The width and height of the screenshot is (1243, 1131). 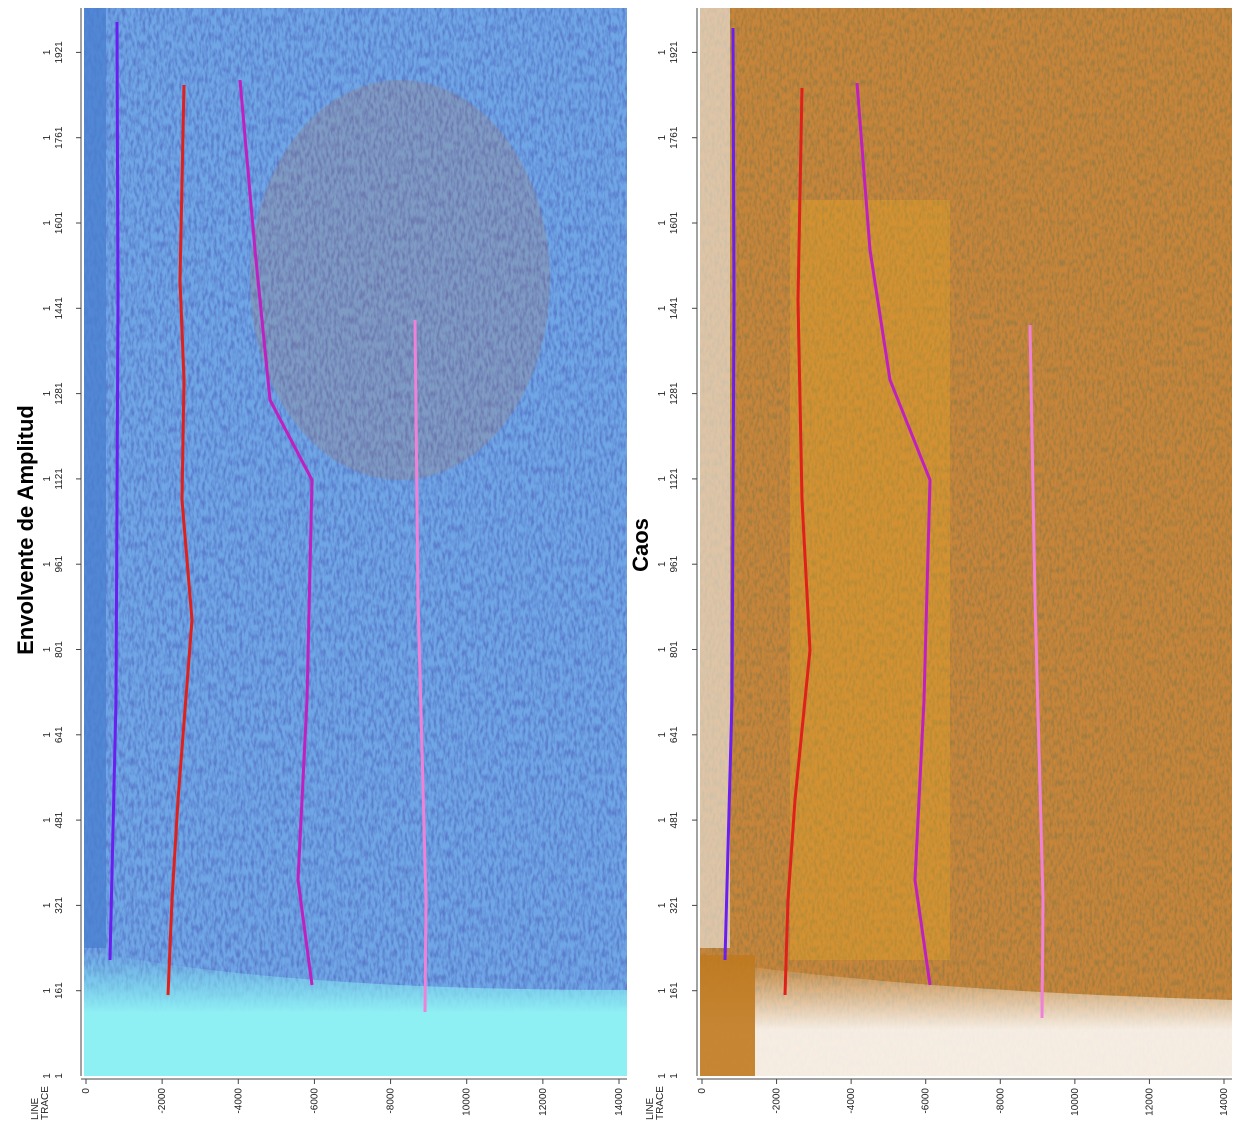 I want to click on panel-title: Caos, so click(x=640, y=545).